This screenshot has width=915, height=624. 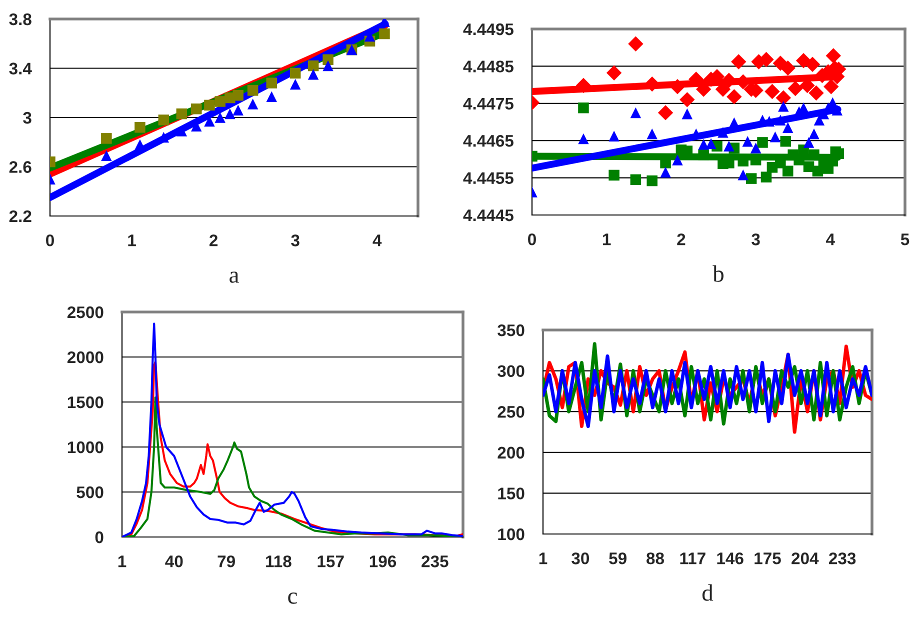 What do you see at coordinates (830, 240) in the screenshot?
I see `x-tick-label: 4` at bounding box center [830, 240].